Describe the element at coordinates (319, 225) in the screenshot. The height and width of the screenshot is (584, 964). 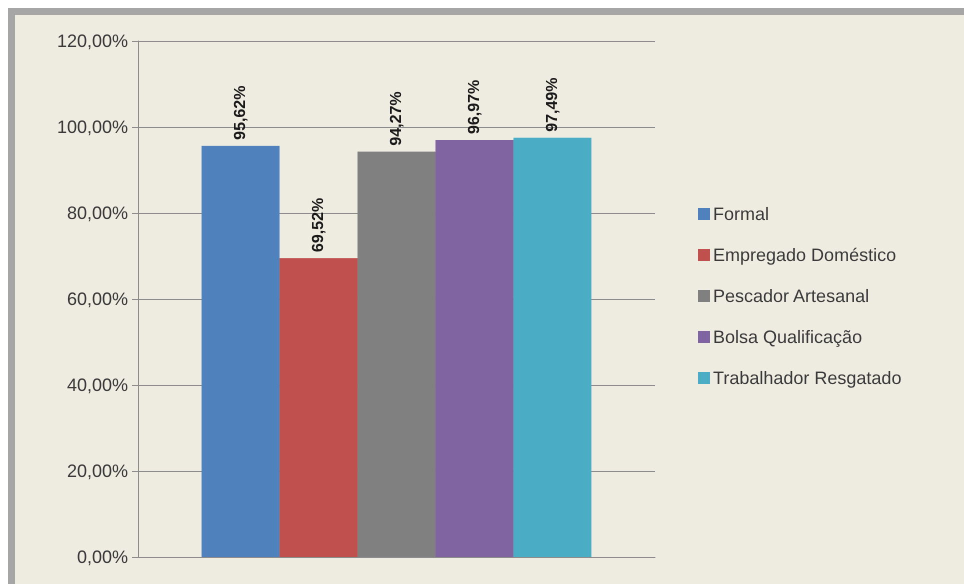
I see `data-label: 69,52%` at that location.